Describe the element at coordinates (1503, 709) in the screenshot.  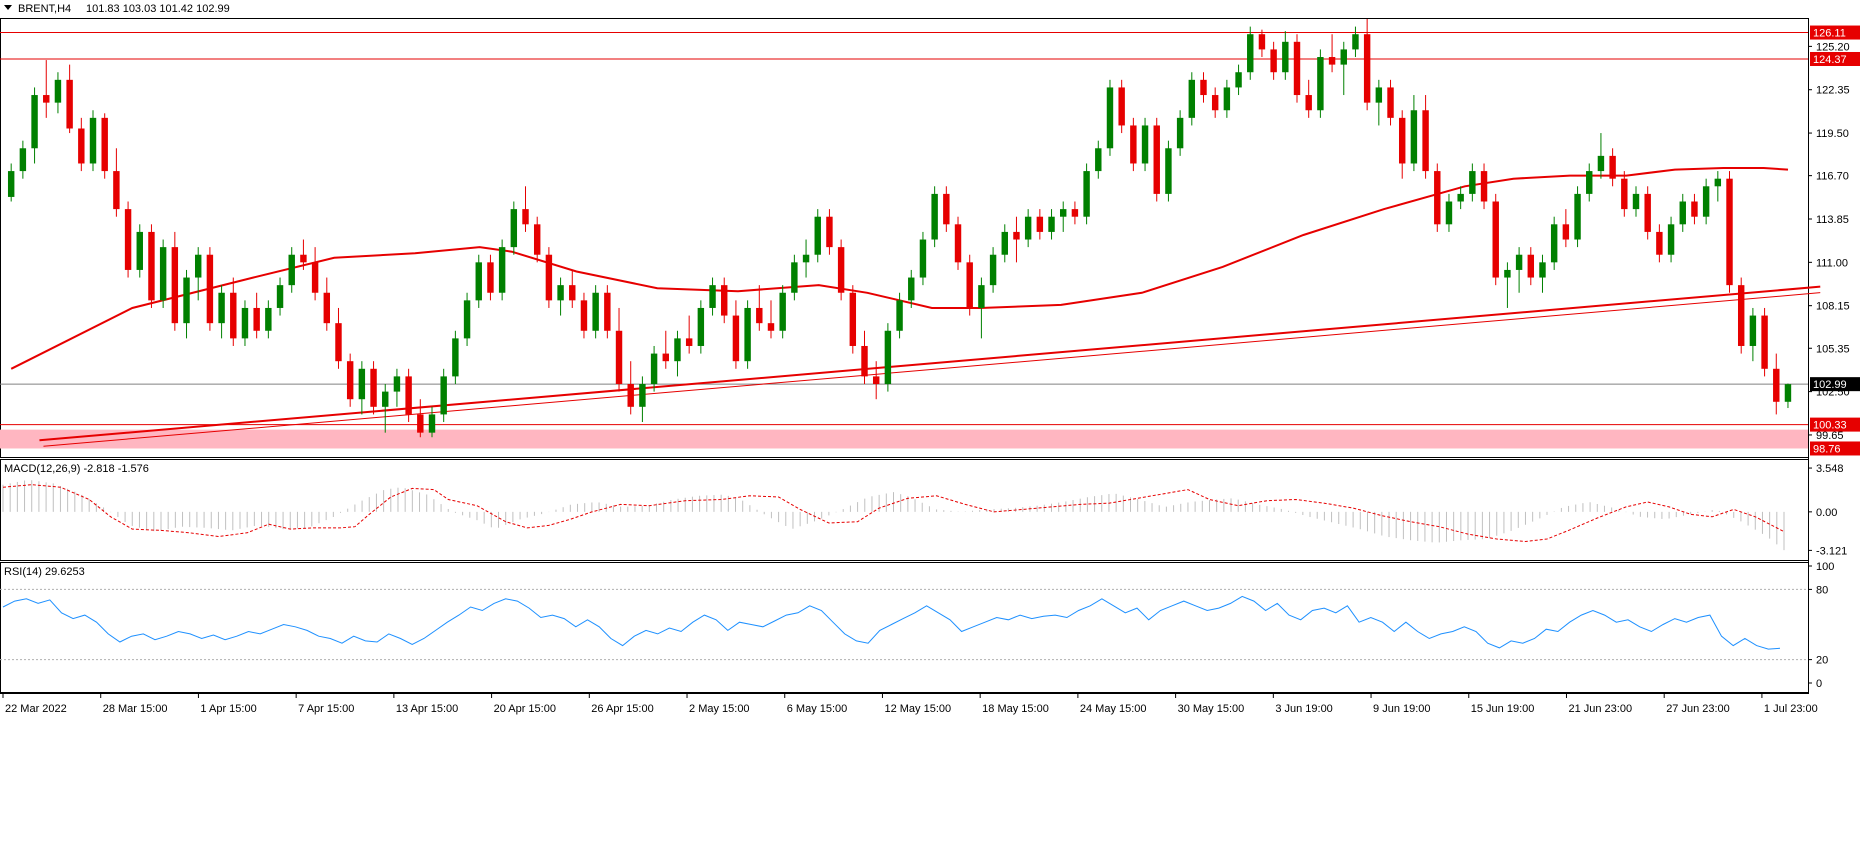
I see `time-tick-label: 15 Jun 19:00` at that location.